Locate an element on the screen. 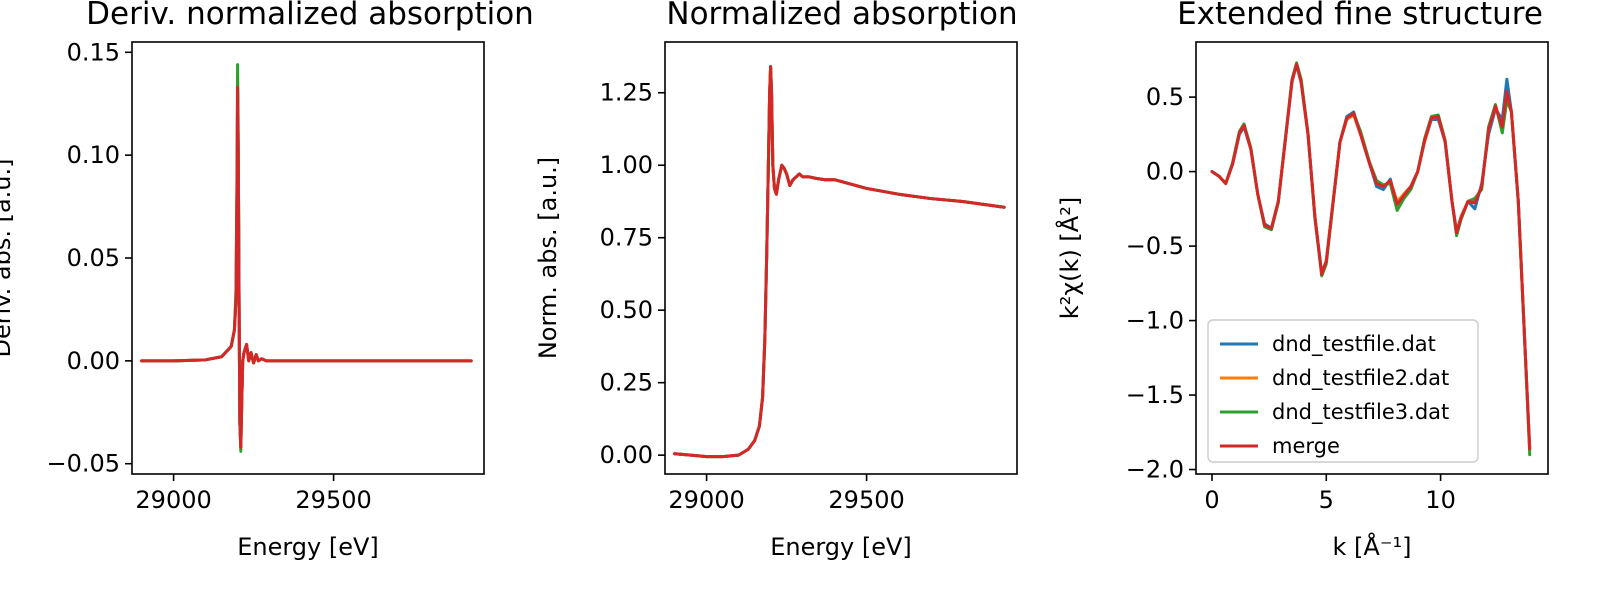  y-tick-label: 0.50 is located at coordinates (626, 310).